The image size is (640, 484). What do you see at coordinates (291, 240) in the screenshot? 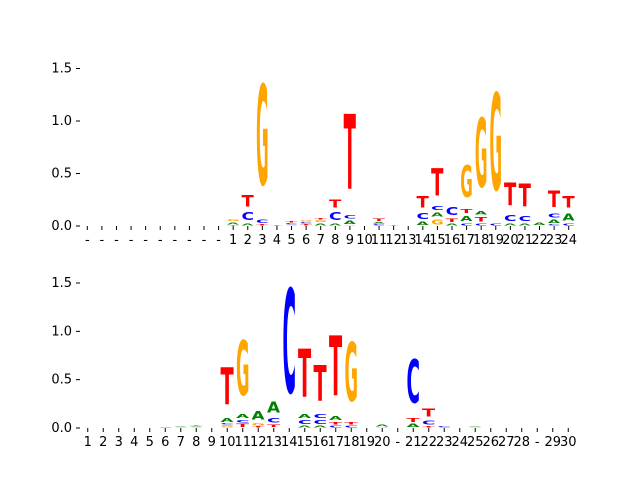
I see `x-tick-label: 5` at bounding box center [291, 240].